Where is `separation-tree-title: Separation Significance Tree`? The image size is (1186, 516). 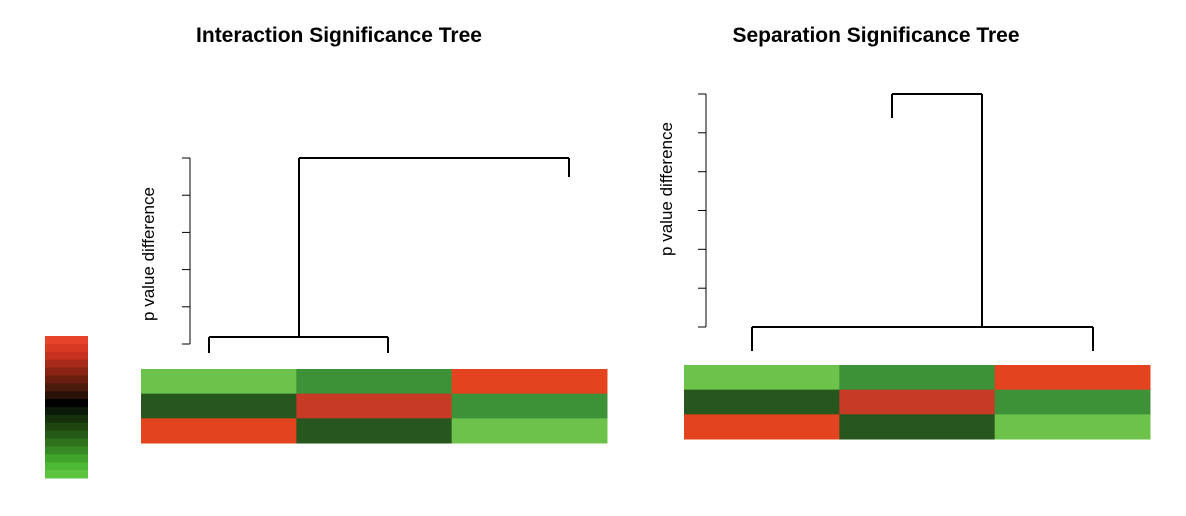
separation-tree-title: Separation Significance Tree is located at coordinates (875, 35).